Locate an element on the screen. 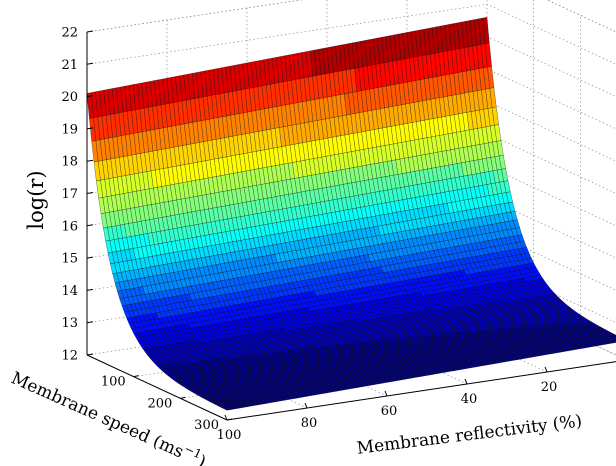  grid-line is located at coordinates (351, 16).